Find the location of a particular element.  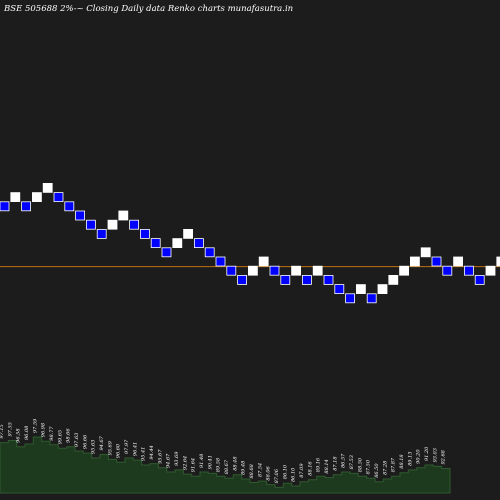

volume-value-label: 87.53 is located at coordinates (352, 462).